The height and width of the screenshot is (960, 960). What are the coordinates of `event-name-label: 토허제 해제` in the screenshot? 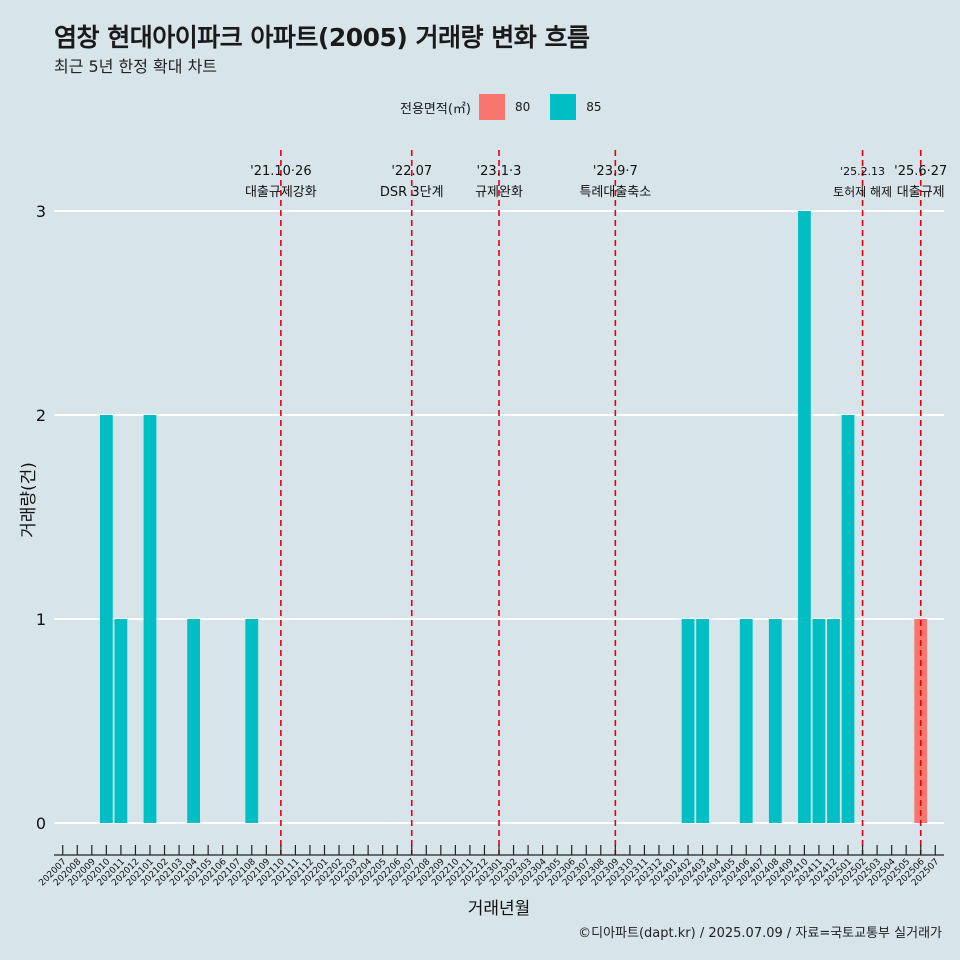 It's located at (862, 192).